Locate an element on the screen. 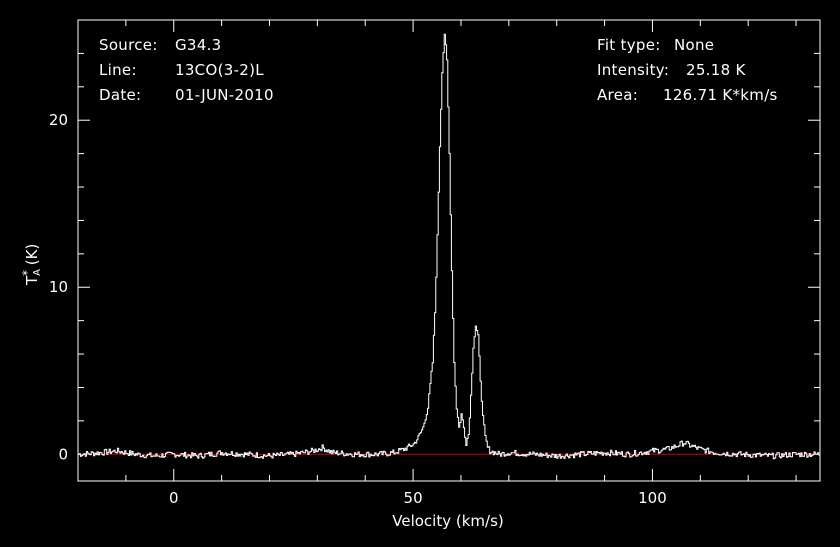 This screenshot has width=840, height=547. x-tick-label: 0 is located at coordinates (174, 498).